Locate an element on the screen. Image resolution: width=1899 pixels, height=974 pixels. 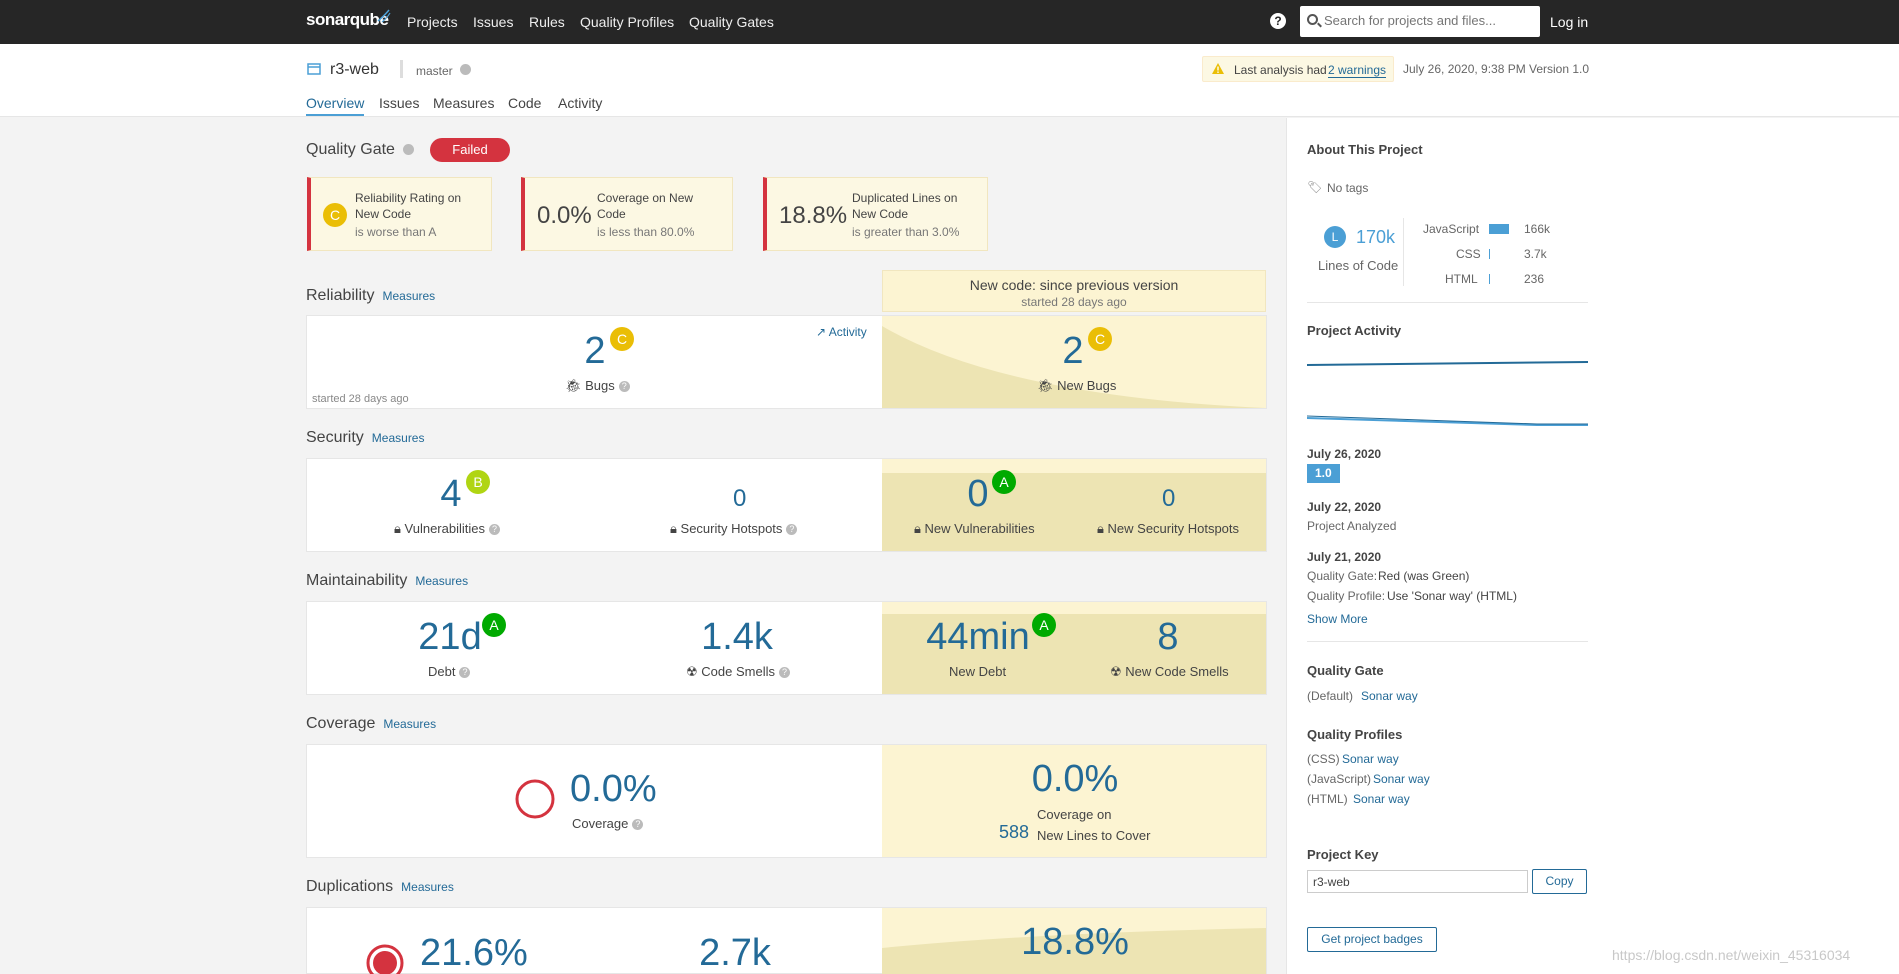
profile-link-javascript: Sonar way is located at coordinates (1401, 779).